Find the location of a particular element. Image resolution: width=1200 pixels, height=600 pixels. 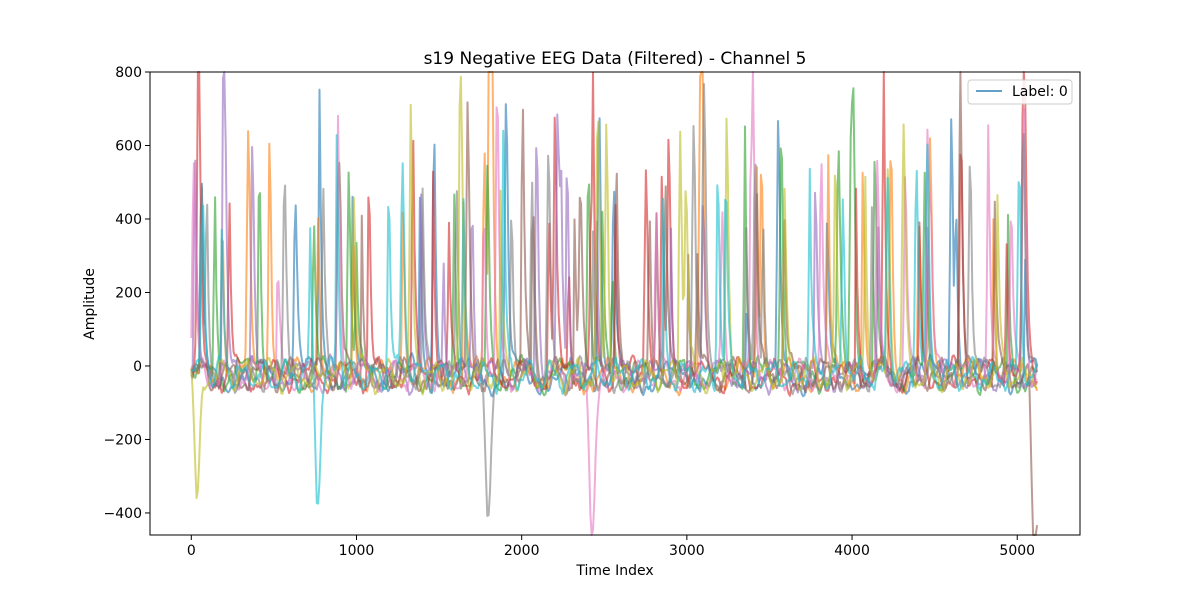

legend-box is located at coordinates (1020, 92).